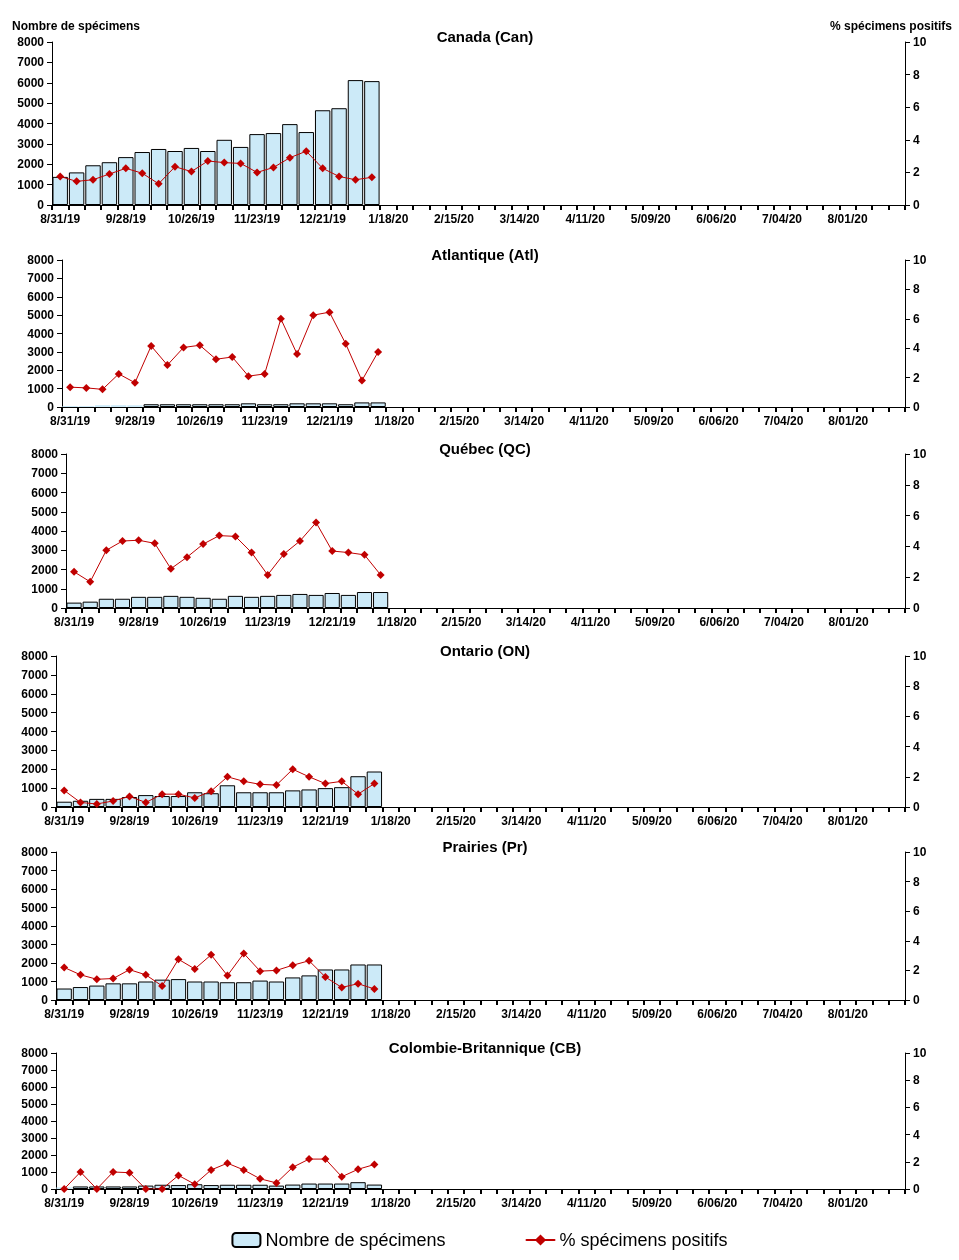  Describe the element at coordinates (485, 650) in the screenshot. I see `chart-title: Ontario (ON)` at that location.